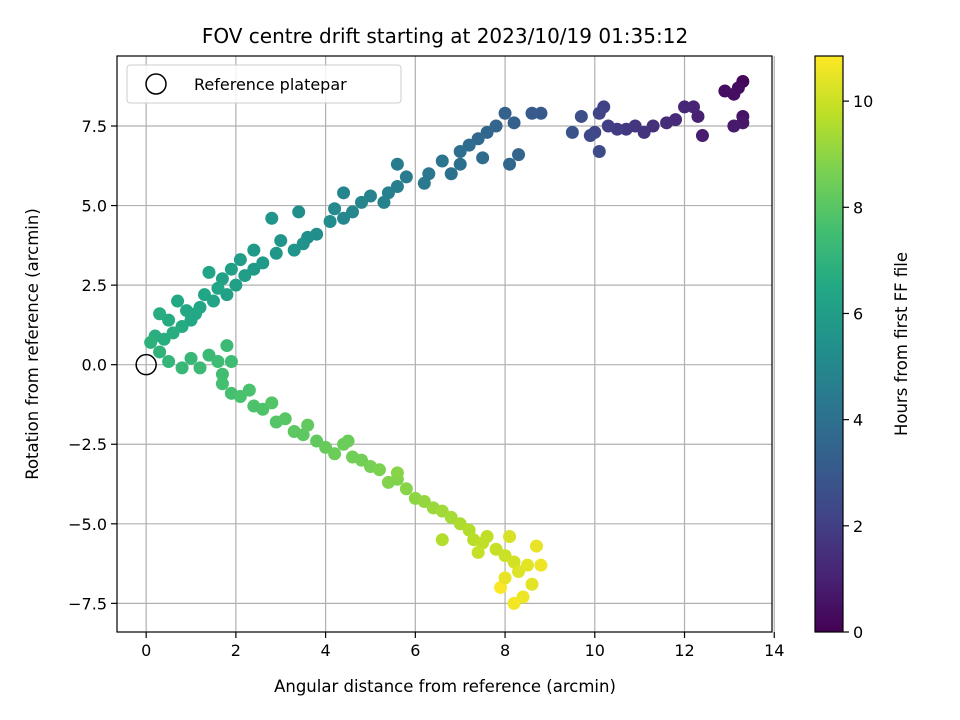 The height and width of the screenshot is (720, 960). Describe the element at coordinates (901, 344) in the screenshot. I see `colorbar-label: Hours from first FF file` at that location.